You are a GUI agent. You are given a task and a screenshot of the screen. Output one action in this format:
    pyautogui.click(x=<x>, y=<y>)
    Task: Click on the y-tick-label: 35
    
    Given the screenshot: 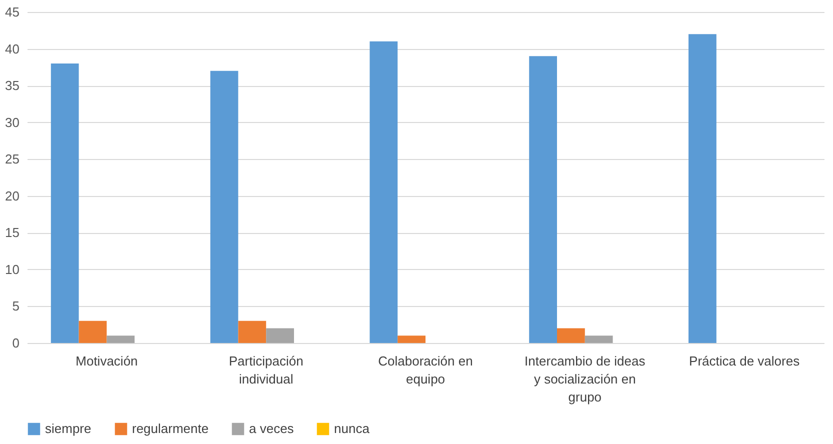 What is the action you would take?
    pyautogui.click(x=12, y=86)
    